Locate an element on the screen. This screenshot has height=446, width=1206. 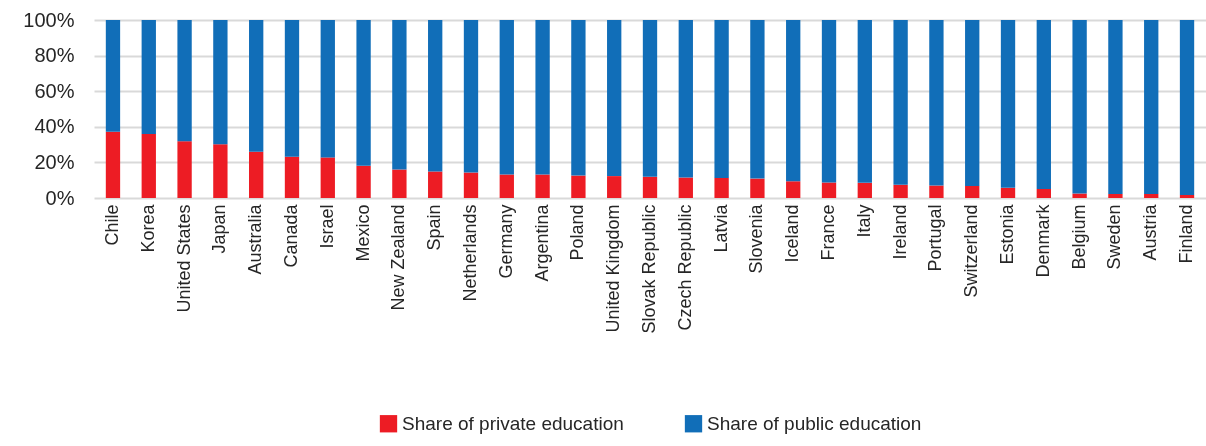
x-tick-label: Korea is located at coordinates (147, 228).